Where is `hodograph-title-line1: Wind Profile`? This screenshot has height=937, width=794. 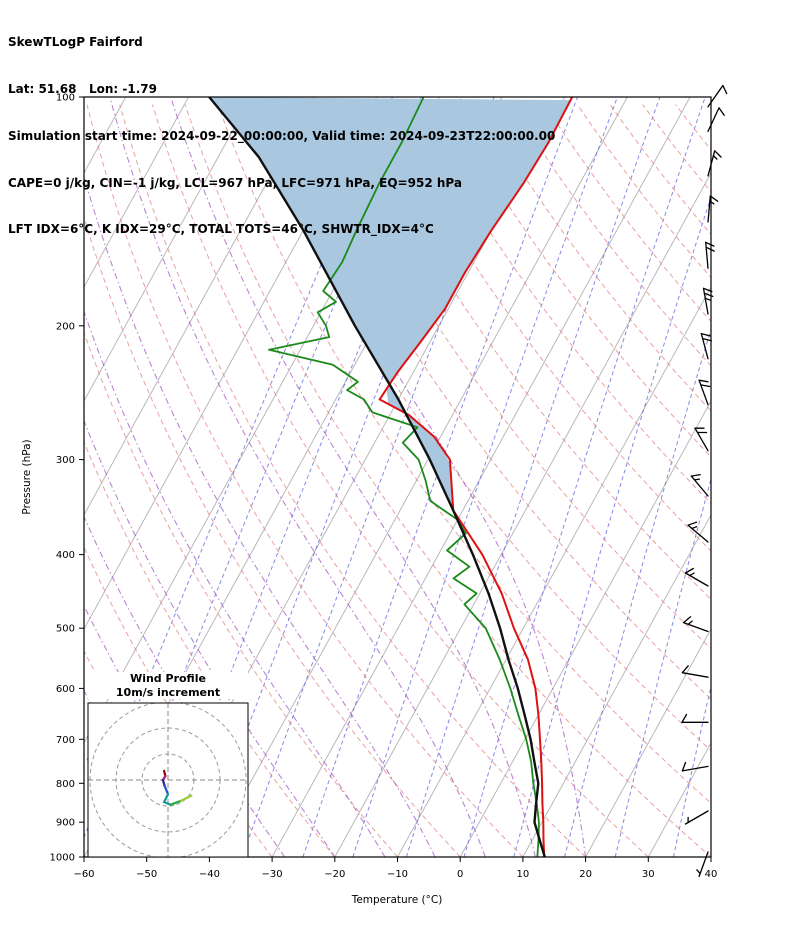
hodograph-title-line1: Wind Profile is located at coordinates (168, 678).